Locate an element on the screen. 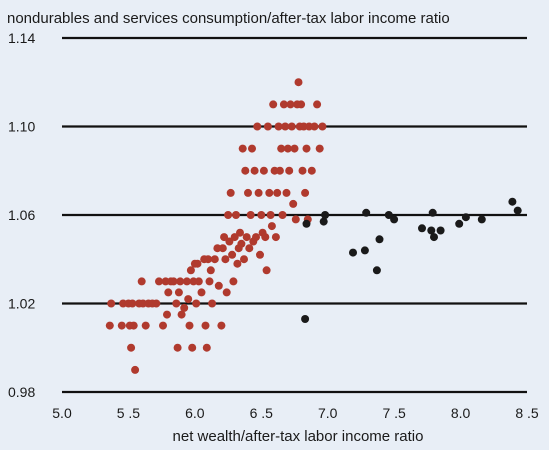  x-tick-label: 7.0 is located at coordinates (328, 413).